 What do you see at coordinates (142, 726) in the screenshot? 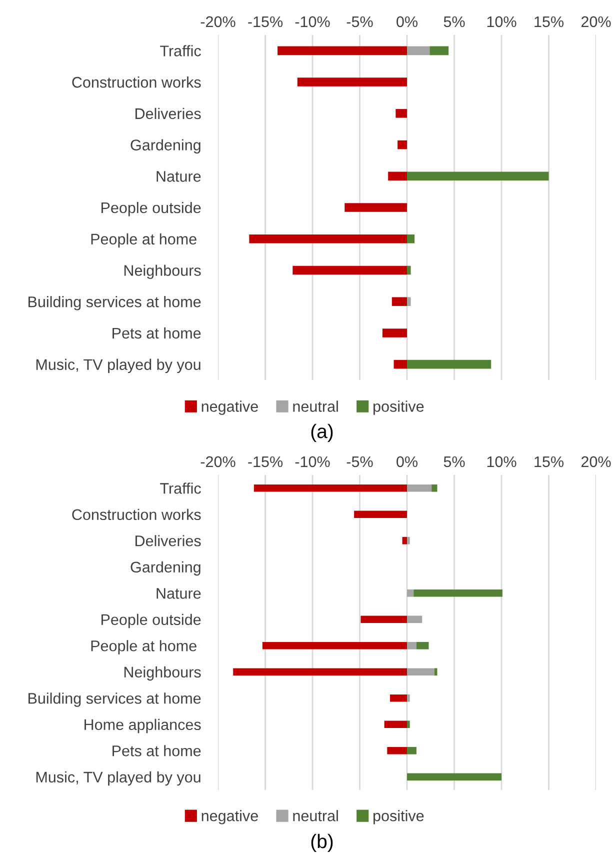
I see `y-tick-label: Home appliances` at bounding box center [142, 726].